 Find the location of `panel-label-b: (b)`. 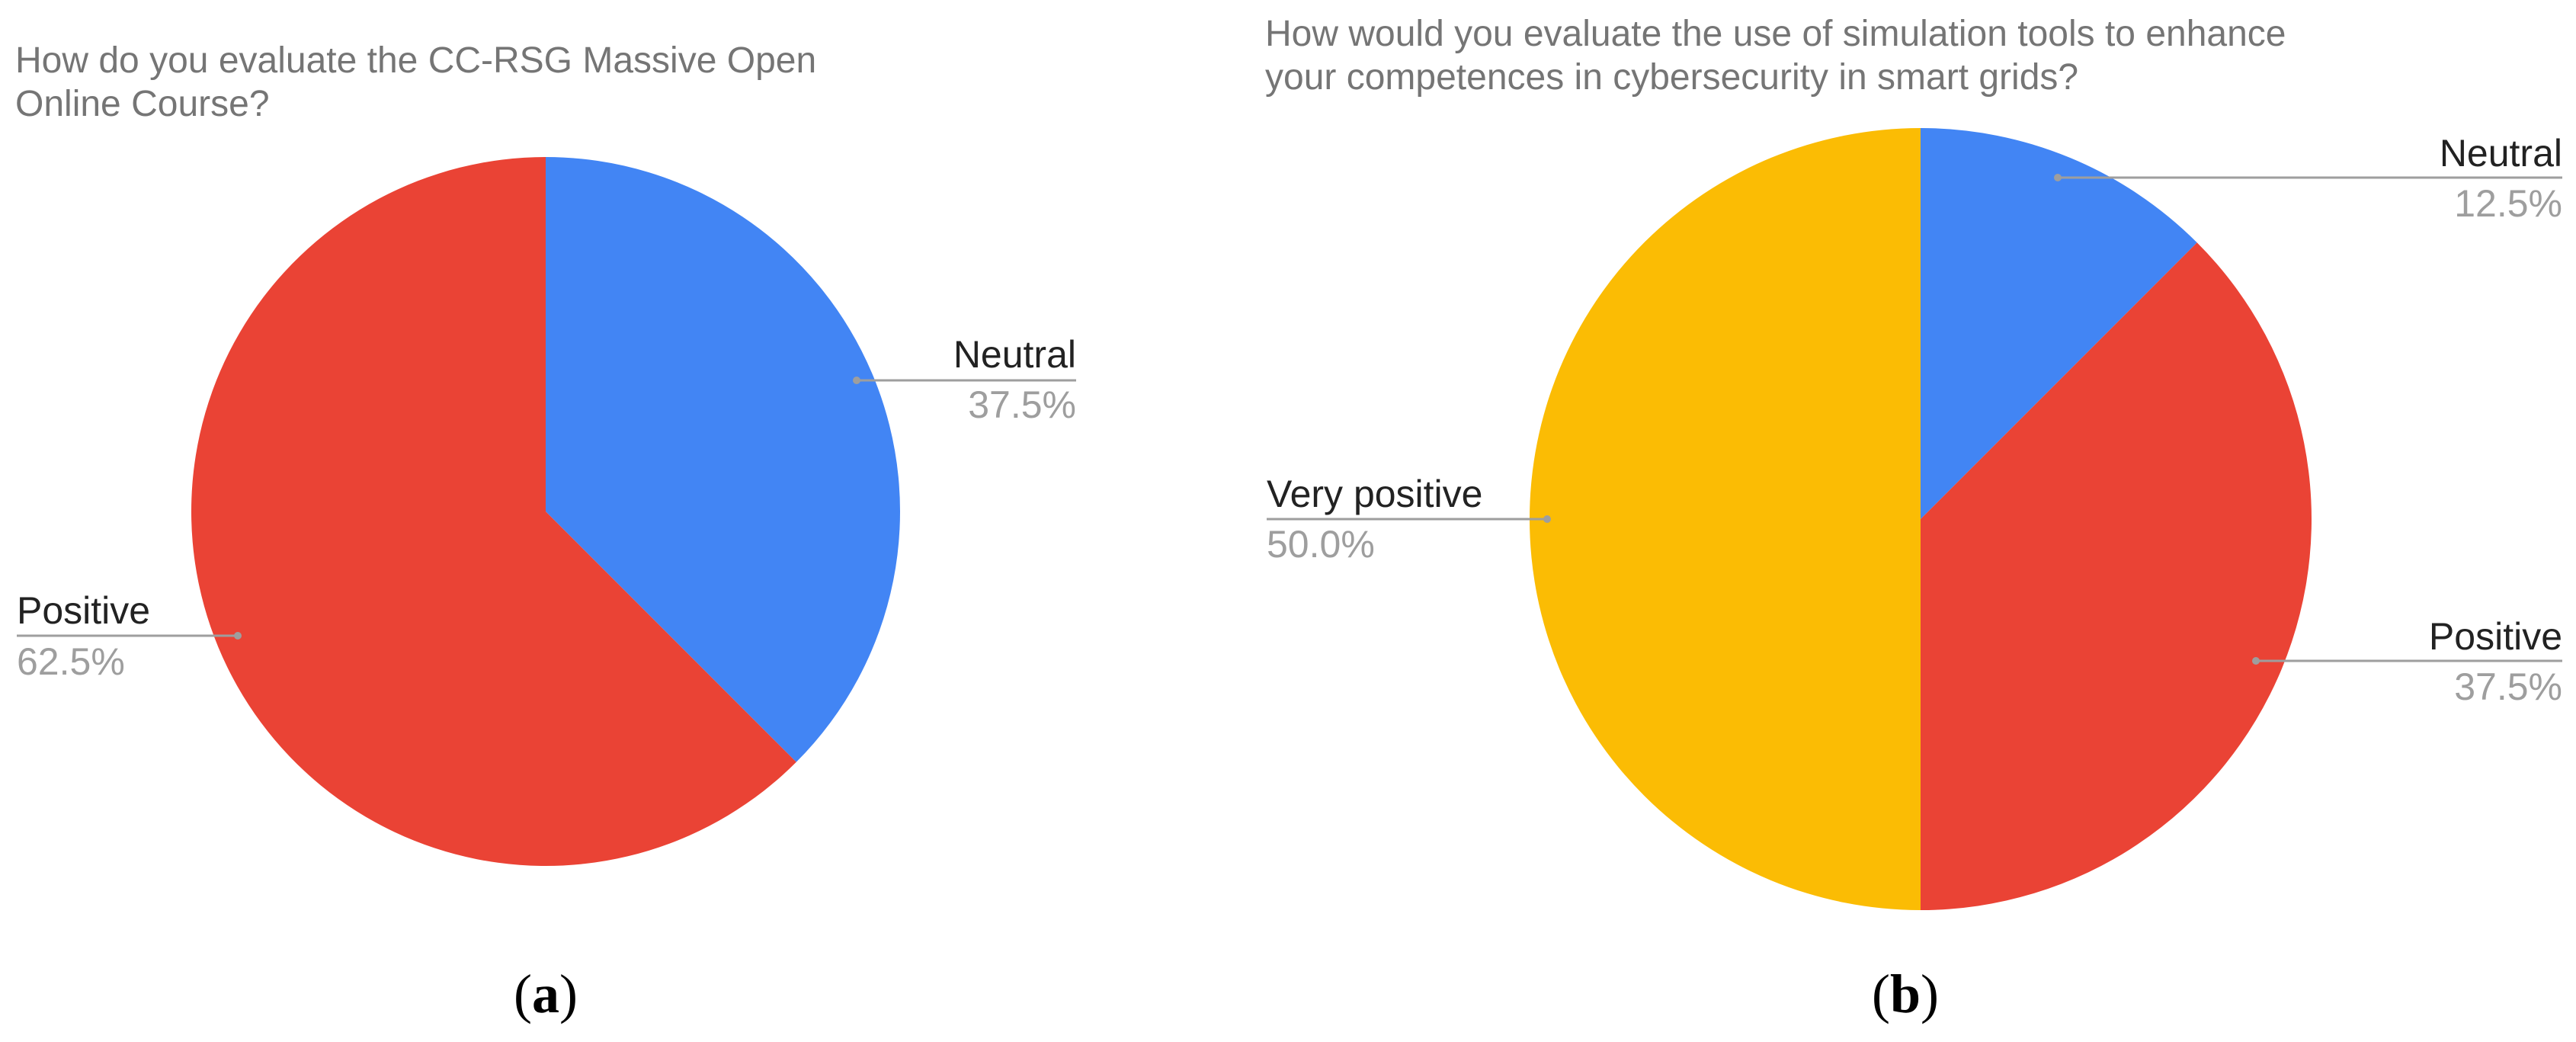

panel-label-b: (b) is located at coordinates (1905, 994).